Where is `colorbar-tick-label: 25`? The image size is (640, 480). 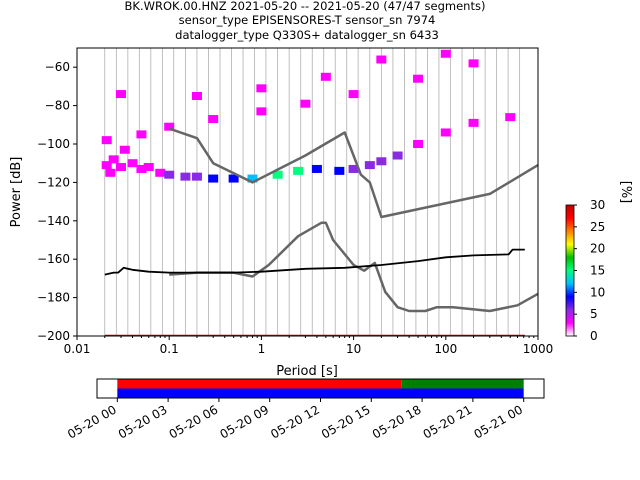
colorbar-tick-label: 25 is located at coordinates (597, 227).